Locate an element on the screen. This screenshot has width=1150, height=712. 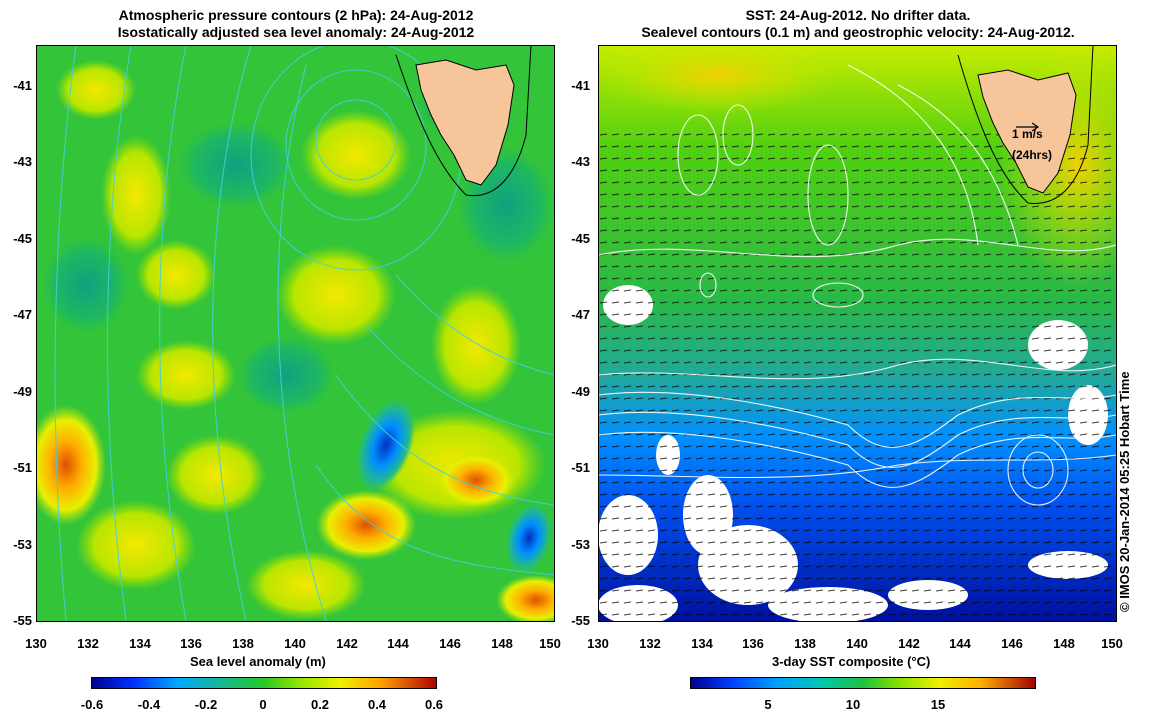
sla-colorbar-tick: 0.2 is located at coordinates (320, 704).